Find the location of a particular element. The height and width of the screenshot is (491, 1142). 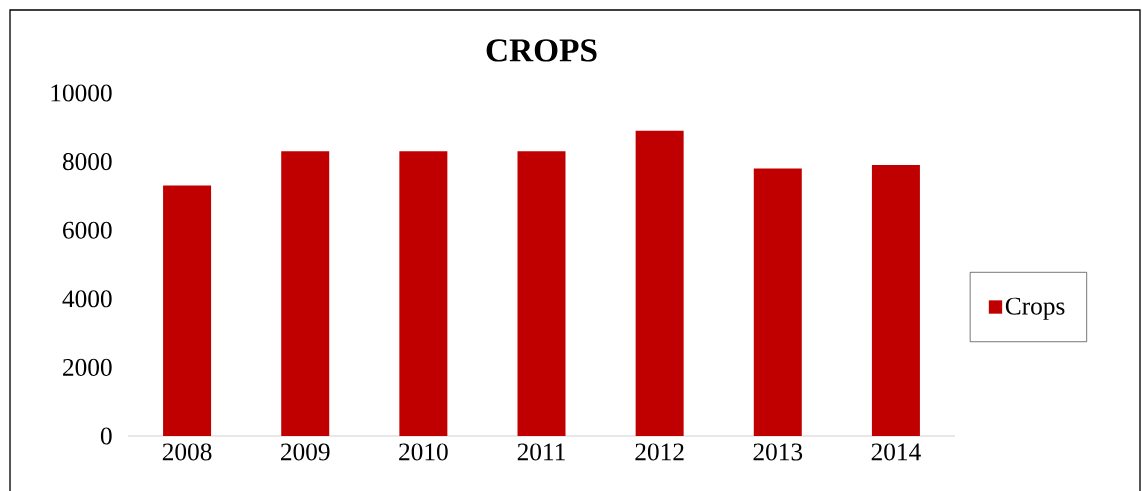

x-tick-label: 2013 is located at coordinates (778, 452).